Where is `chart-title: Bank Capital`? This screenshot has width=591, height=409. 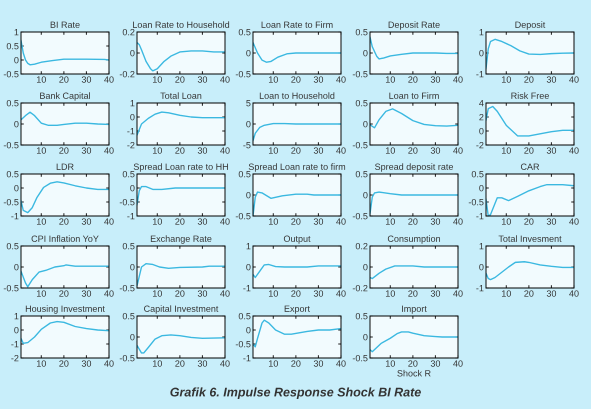
chart-title: Bank Capital is located at coordinates (65, 96).